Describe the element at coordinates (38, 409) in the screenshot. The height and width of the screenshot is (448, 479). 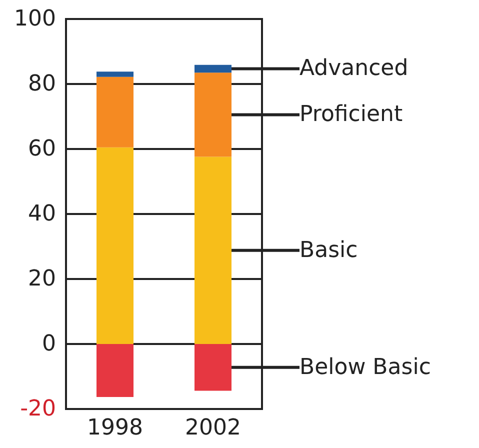
I see `y-tick-label: -20` at that location.